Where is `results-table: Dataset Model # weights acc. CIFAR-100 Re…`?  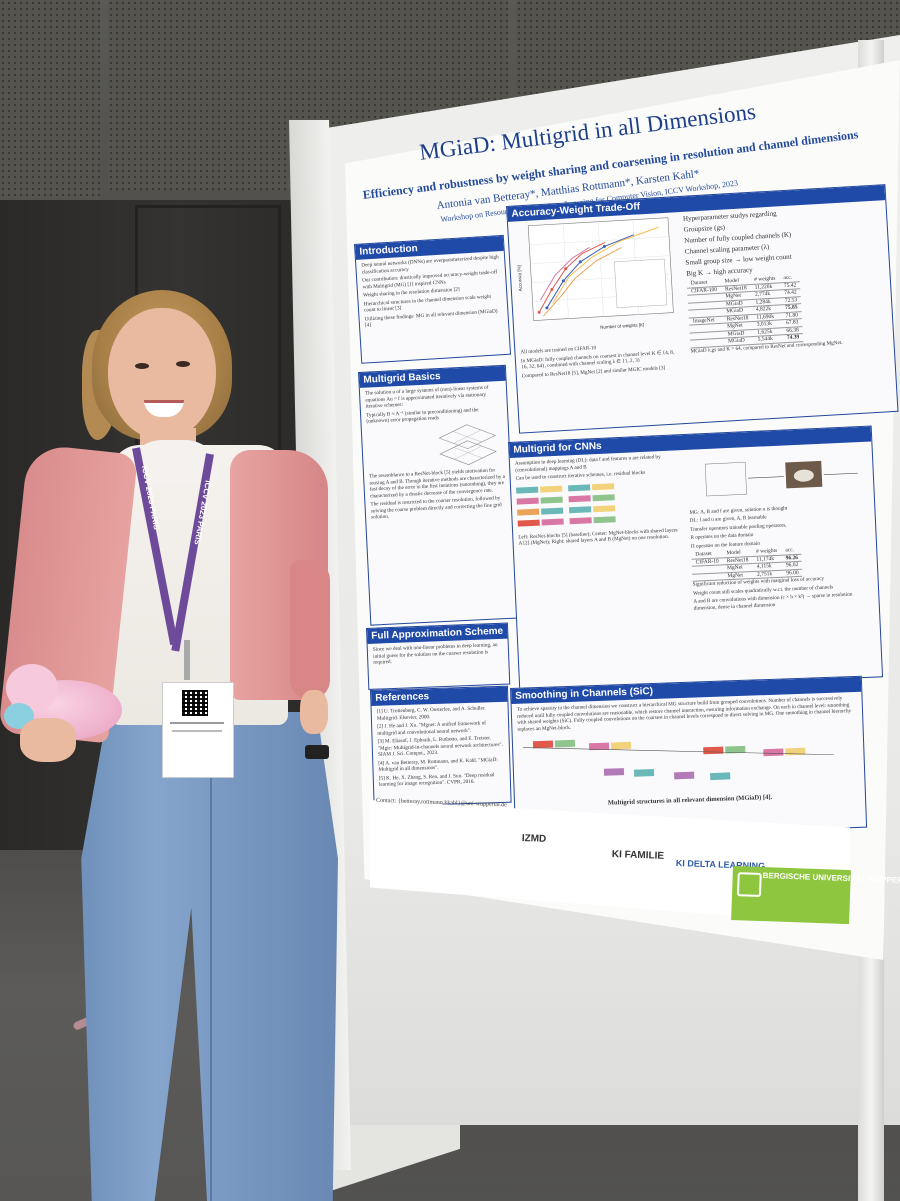
results-table: Dataset Model # weights acc. CIFAR-100 Re… is located at coordinates (745, 311).